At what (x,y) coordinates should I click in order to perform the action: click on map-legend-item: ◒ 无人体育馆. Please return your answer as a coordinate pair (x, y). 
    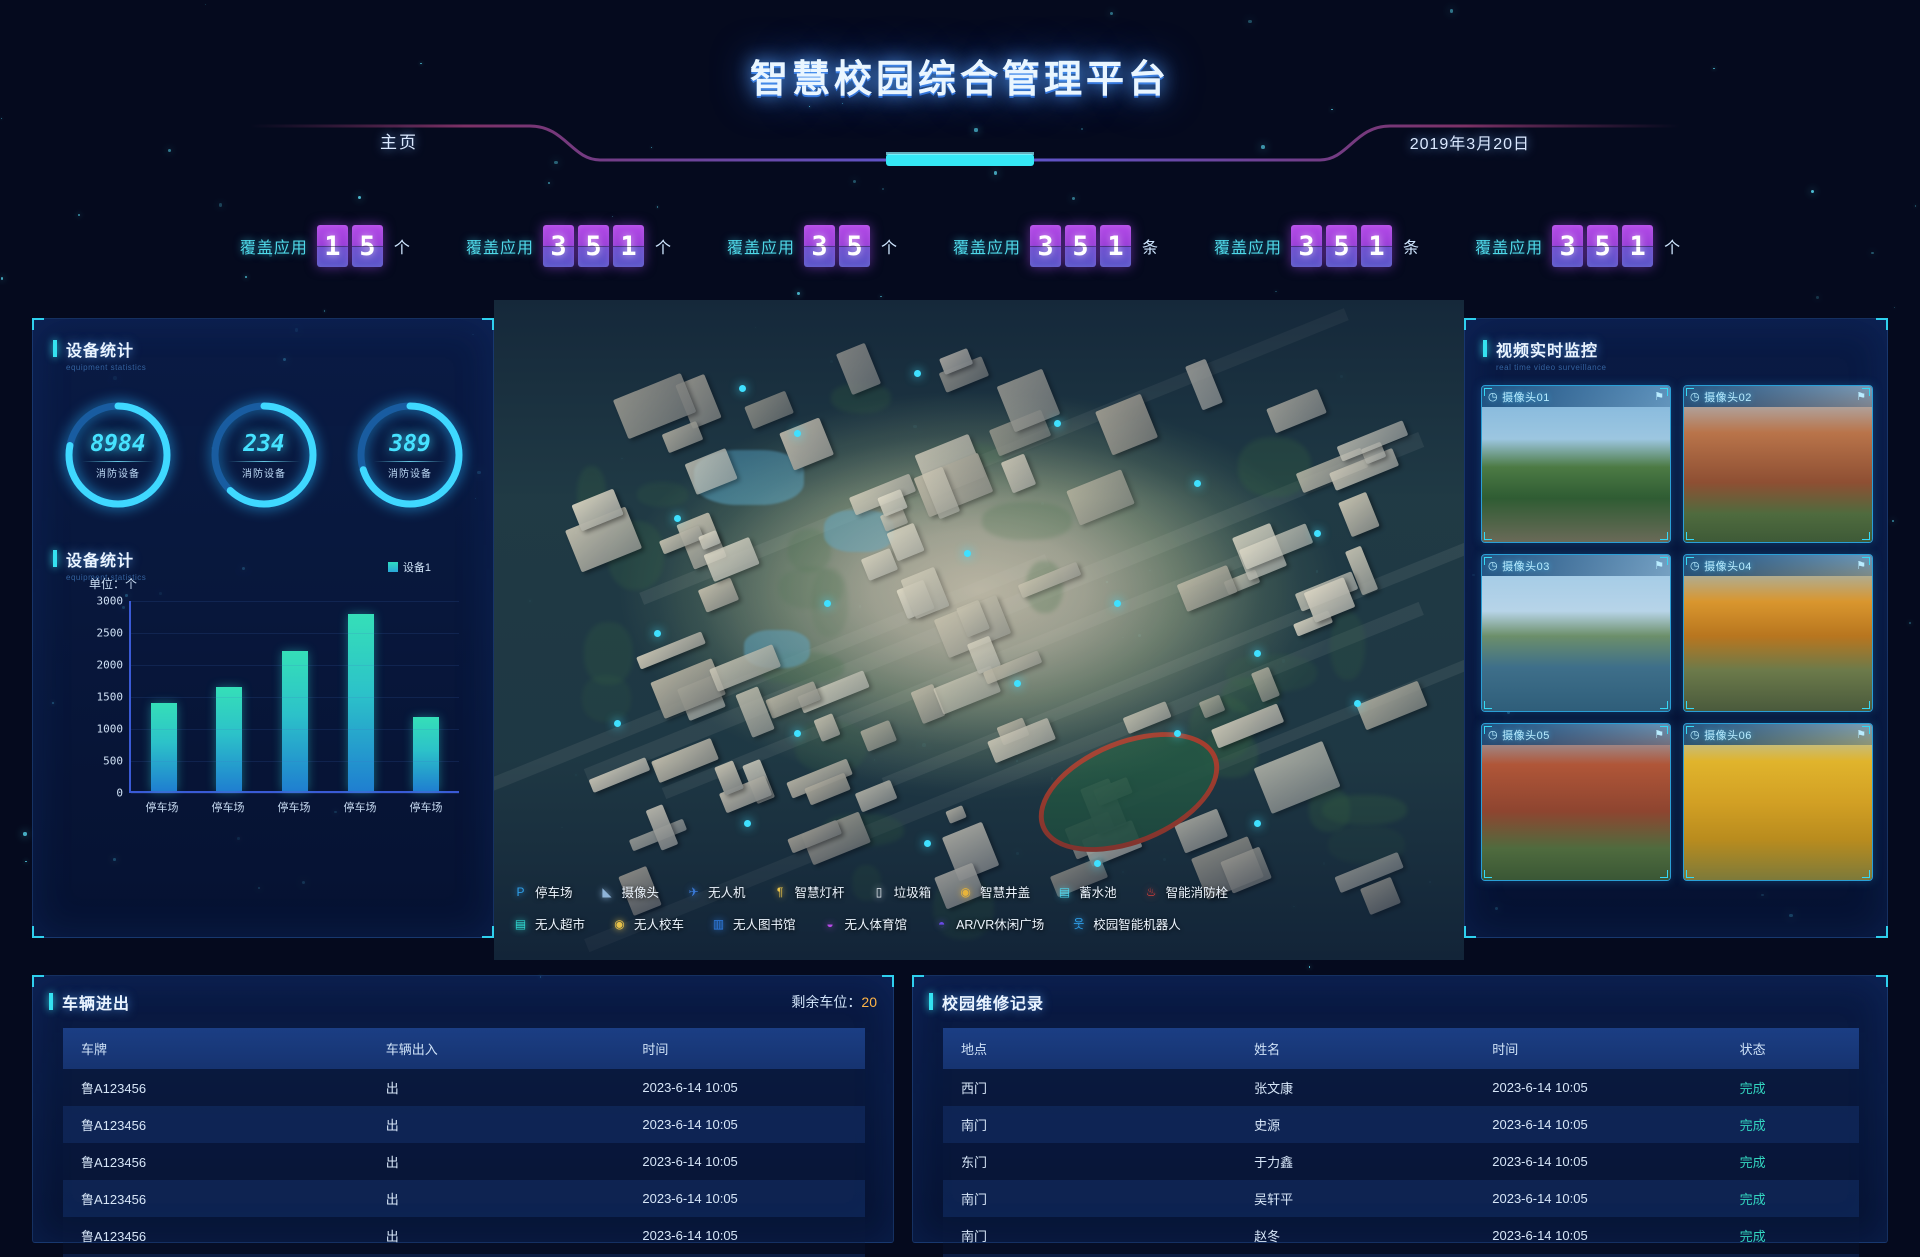
    Looking at the image, I should click on (864, 923).